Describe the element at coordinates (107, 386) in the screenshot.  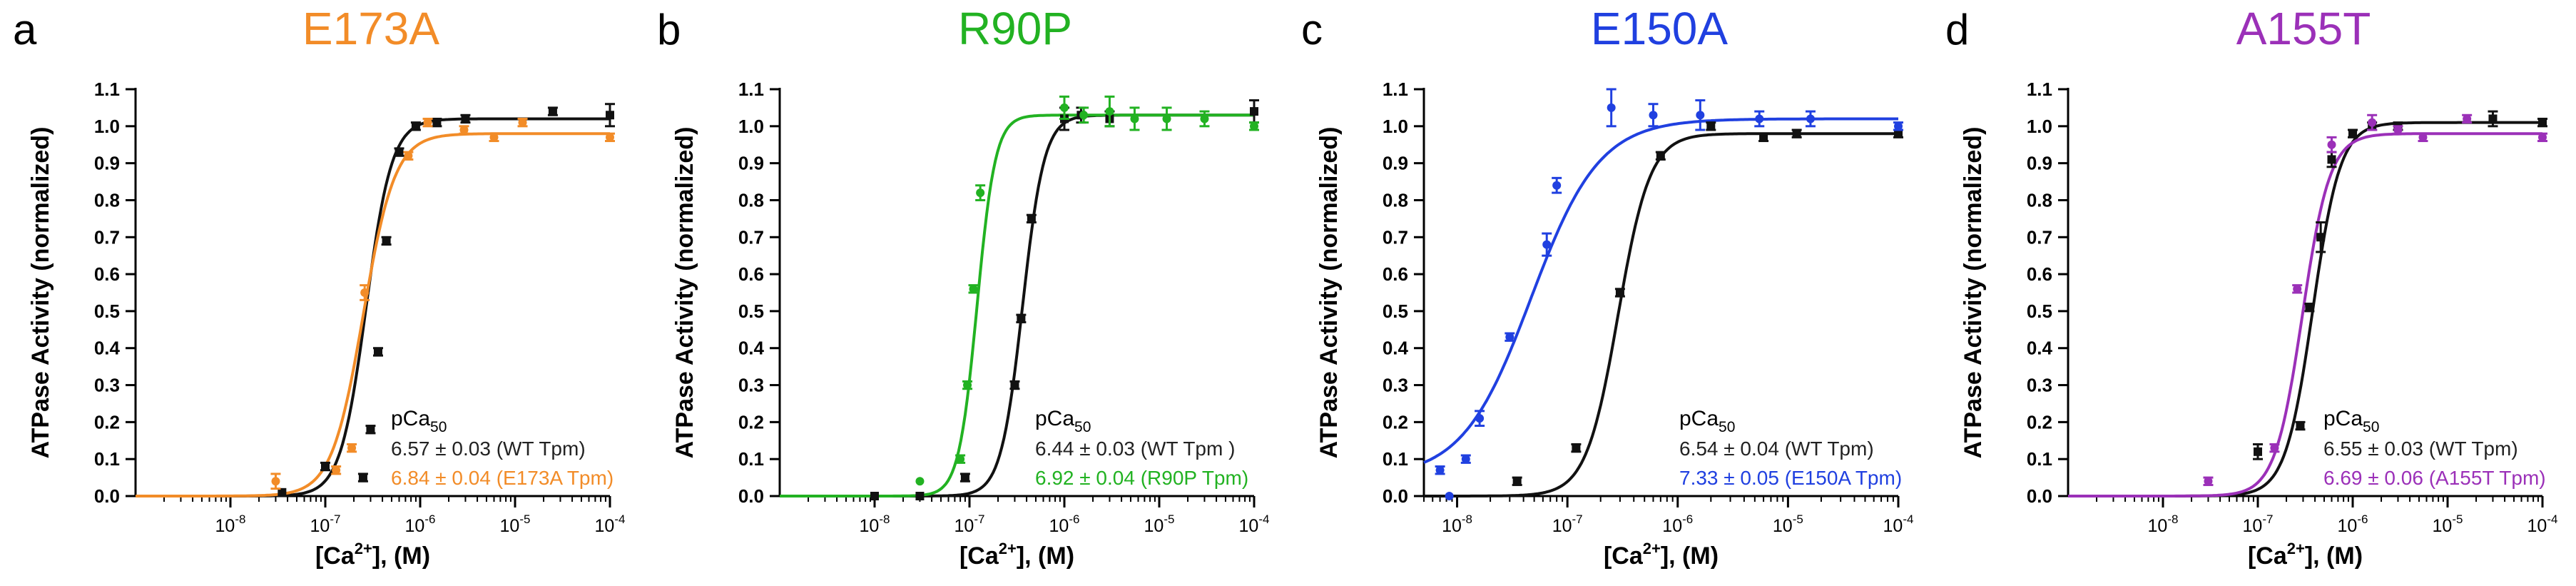
I see `y-tick-label: 0.3` at that location.